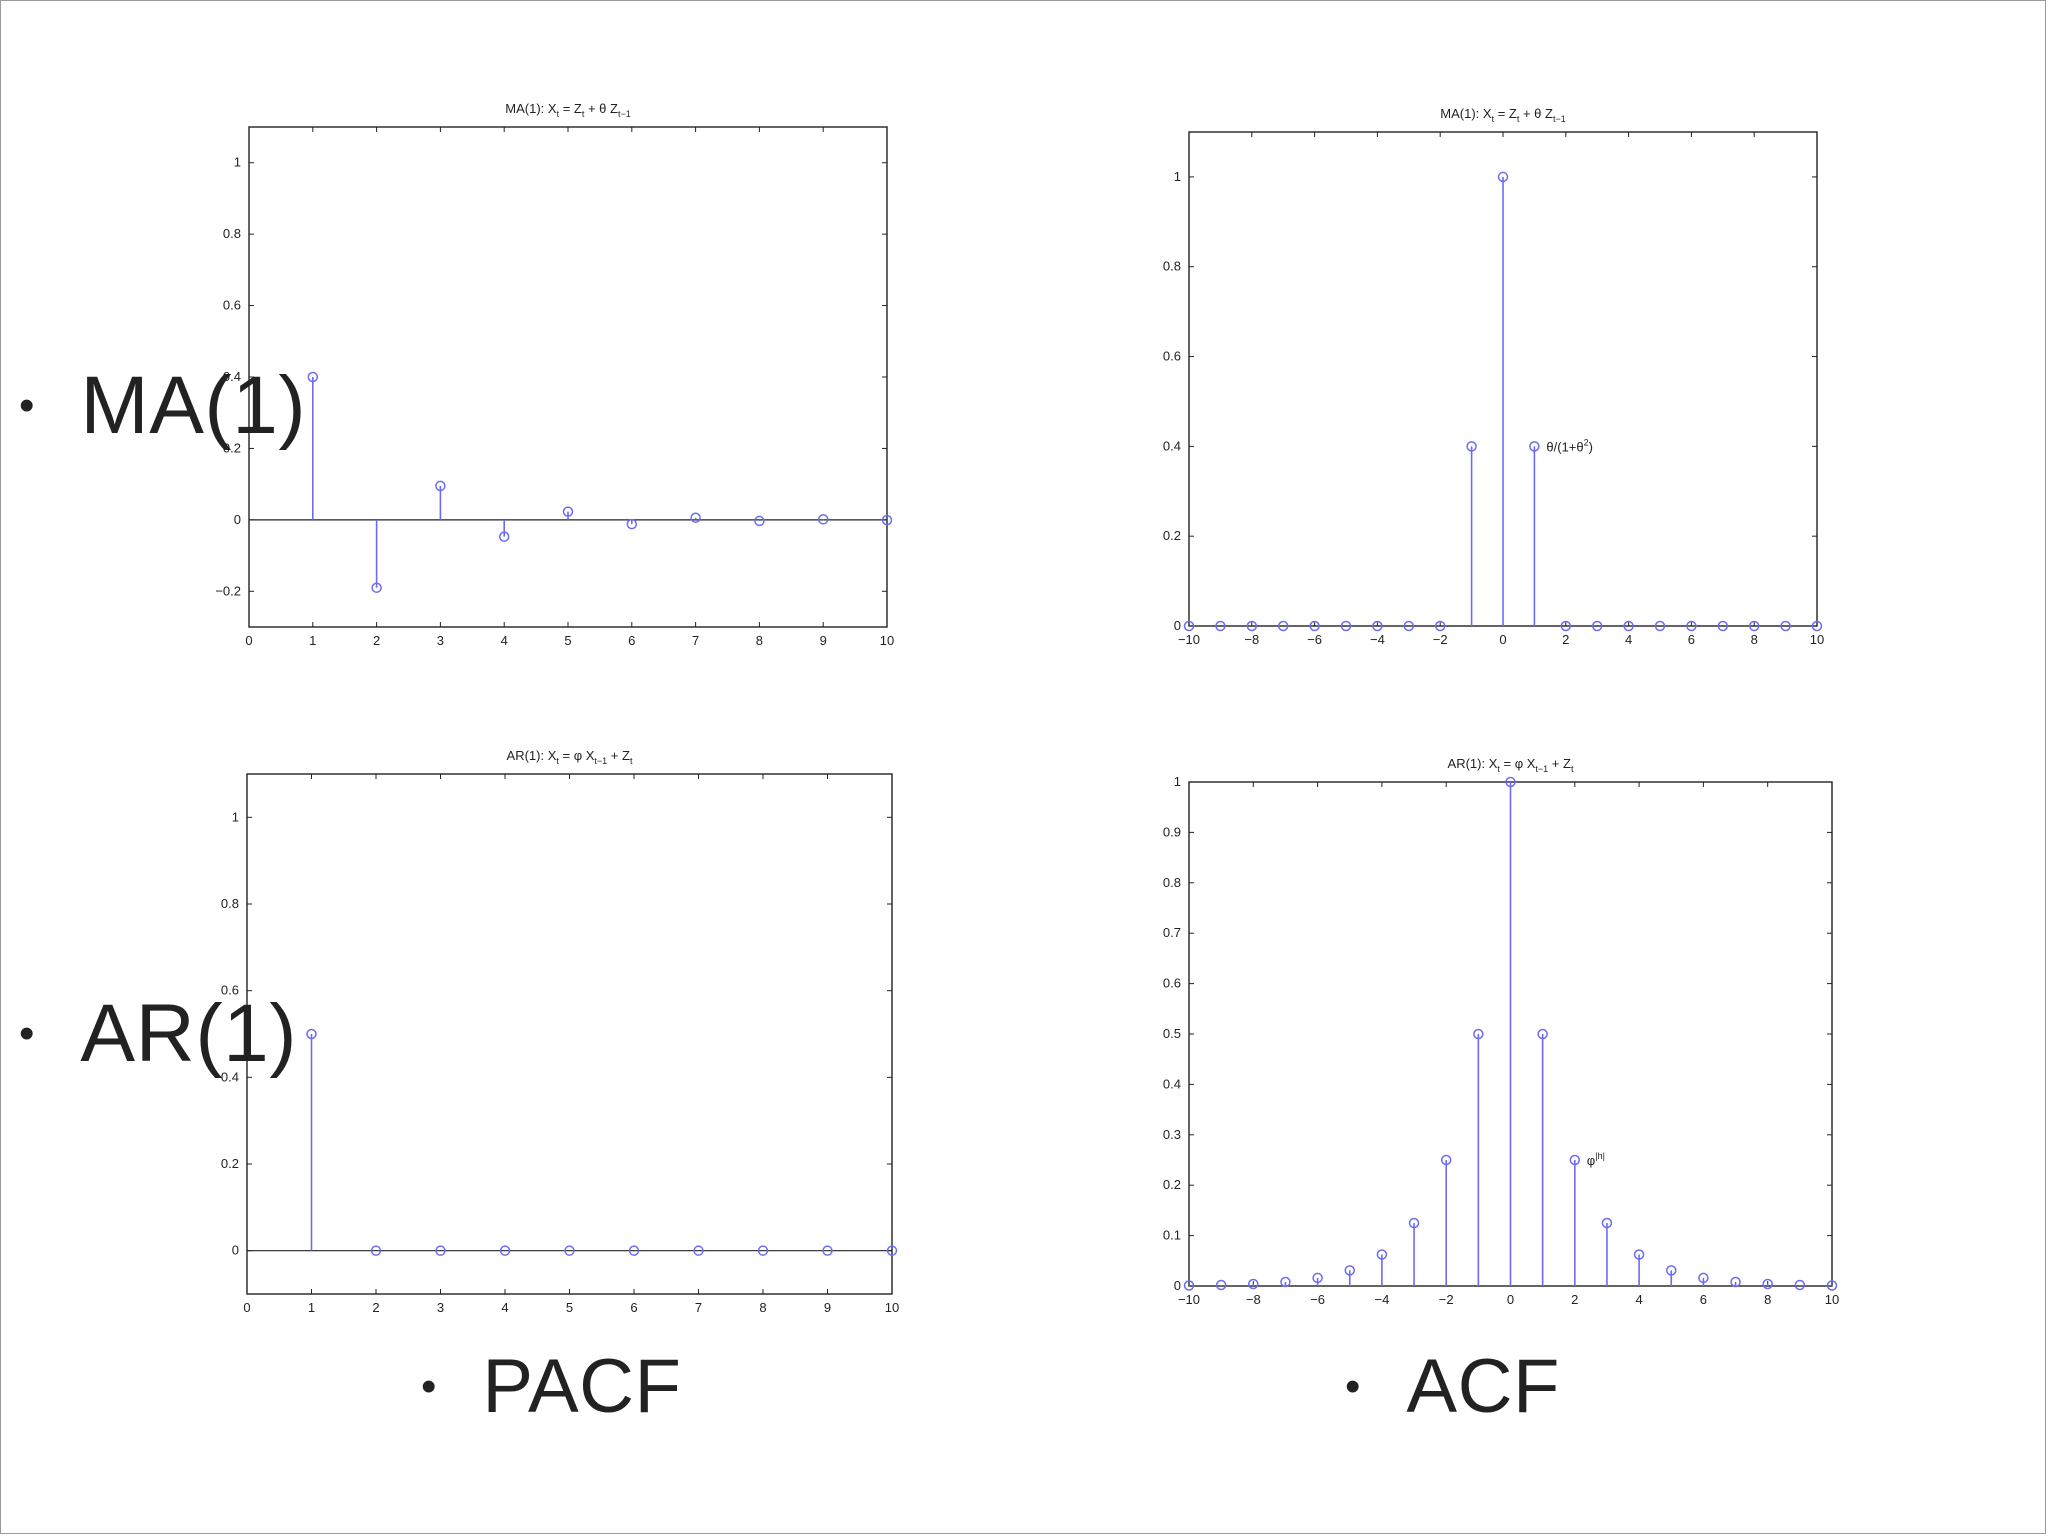 The width and height of the screenshot is (2048, 1537). I want to click on y-tick-label: 0.5, so click(1172, 1033).